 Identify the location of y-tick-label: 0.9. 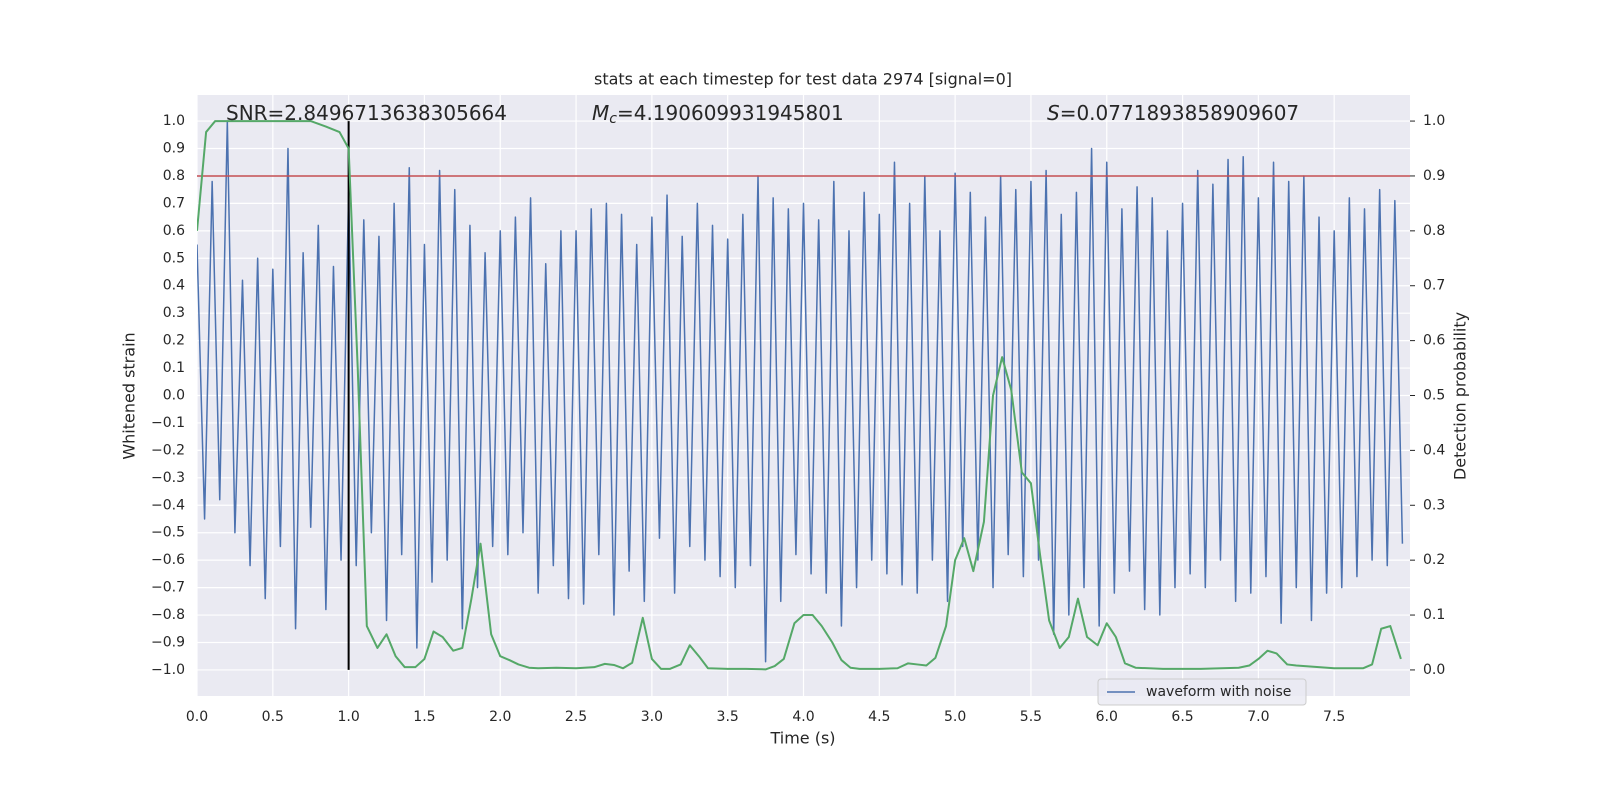
(174, 149).